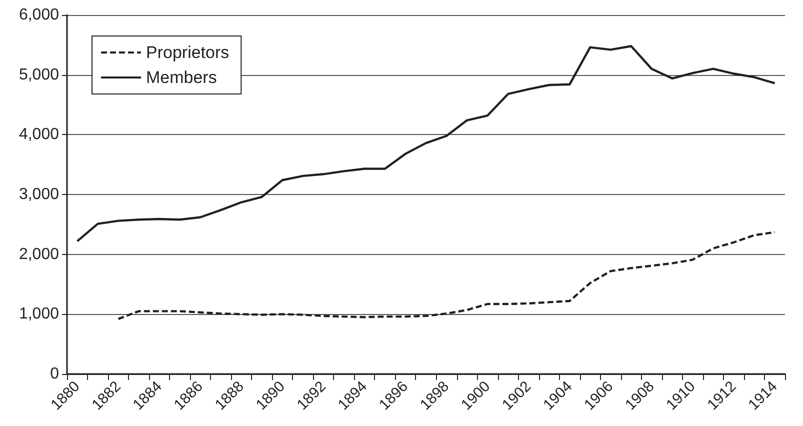 The height and width of the screenshot is (426, 803). Describe the element at coordinates (181, 77) in the screenshot. I see `legend-label: Members` at that location.